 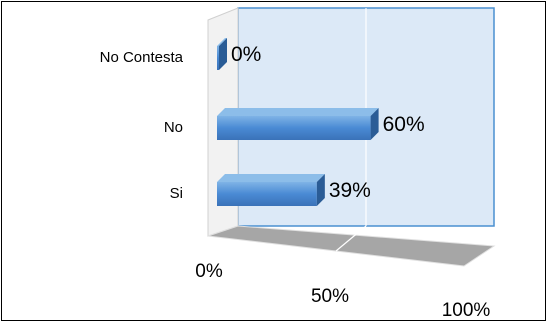 What do you see at coordinates (209, 271) in the screenshot?
I see `x-tick-label: 0%` at bounding box center [209, 271].